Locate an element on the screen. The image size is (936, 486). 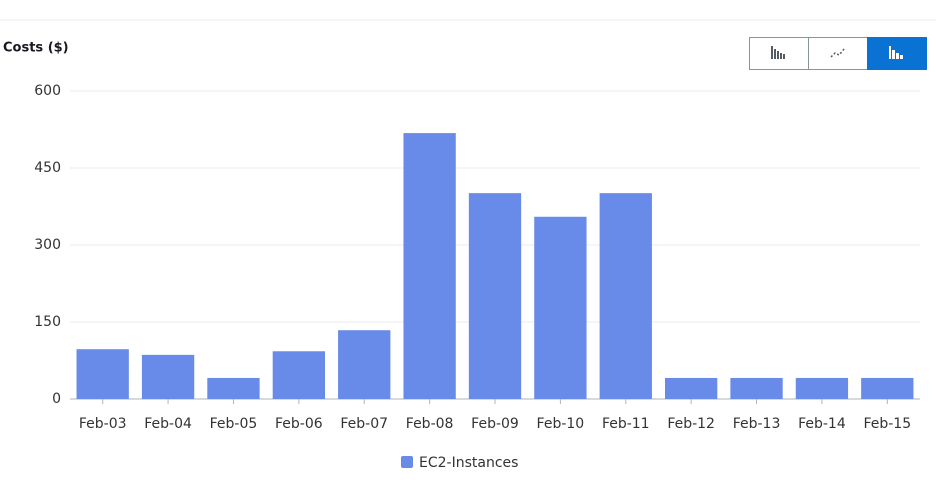
stacked-icon is located at coordinates (896, 52).